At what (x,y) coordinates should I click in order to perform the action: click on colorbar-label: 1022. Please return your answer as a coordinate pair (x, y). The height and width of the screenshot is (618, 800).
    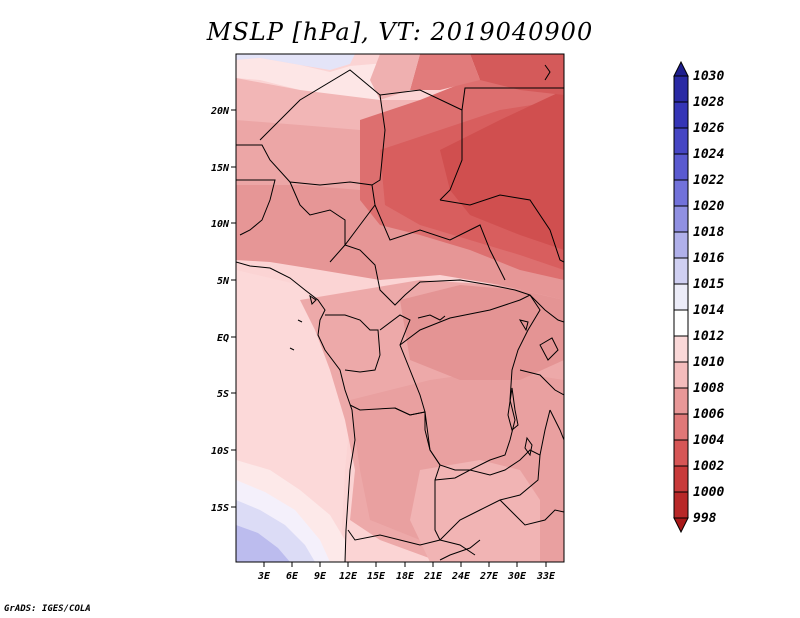
    Looking at the image, I should click on (708, 180).